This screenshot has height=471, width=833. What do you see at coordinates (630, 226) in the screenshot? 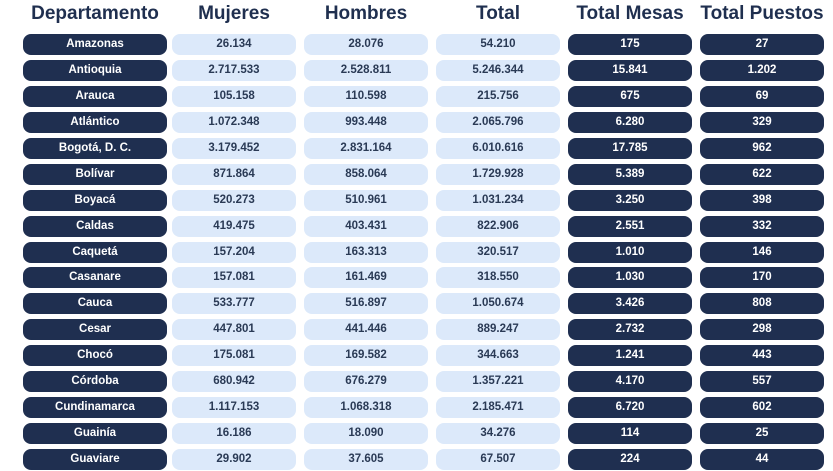
I see `total-mesas-cell: 2.551` at bounding box center [630, 226].